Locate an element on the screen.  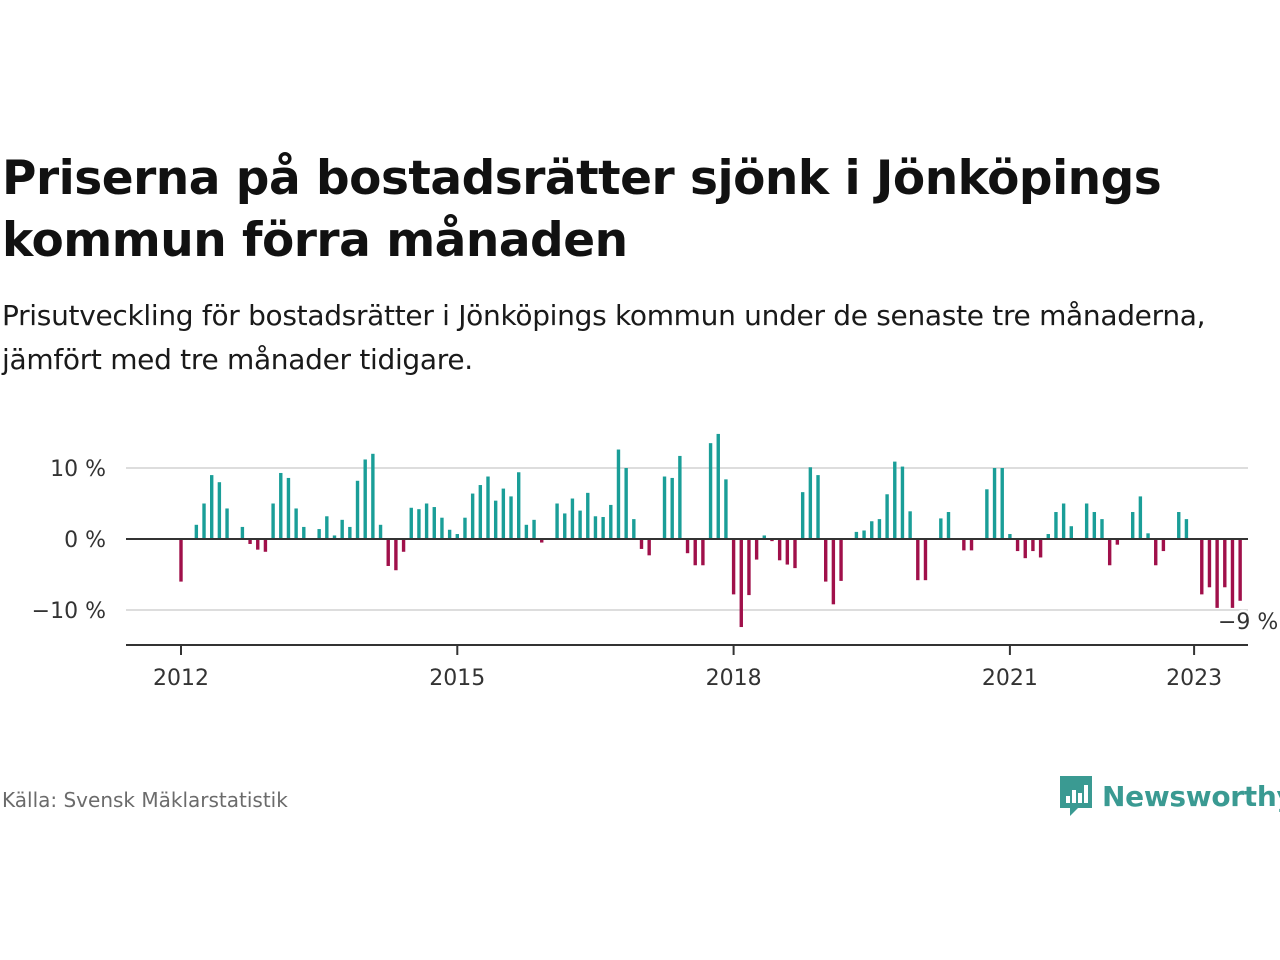
x-tick-label: 2015 is located at coordinates (457, 678).